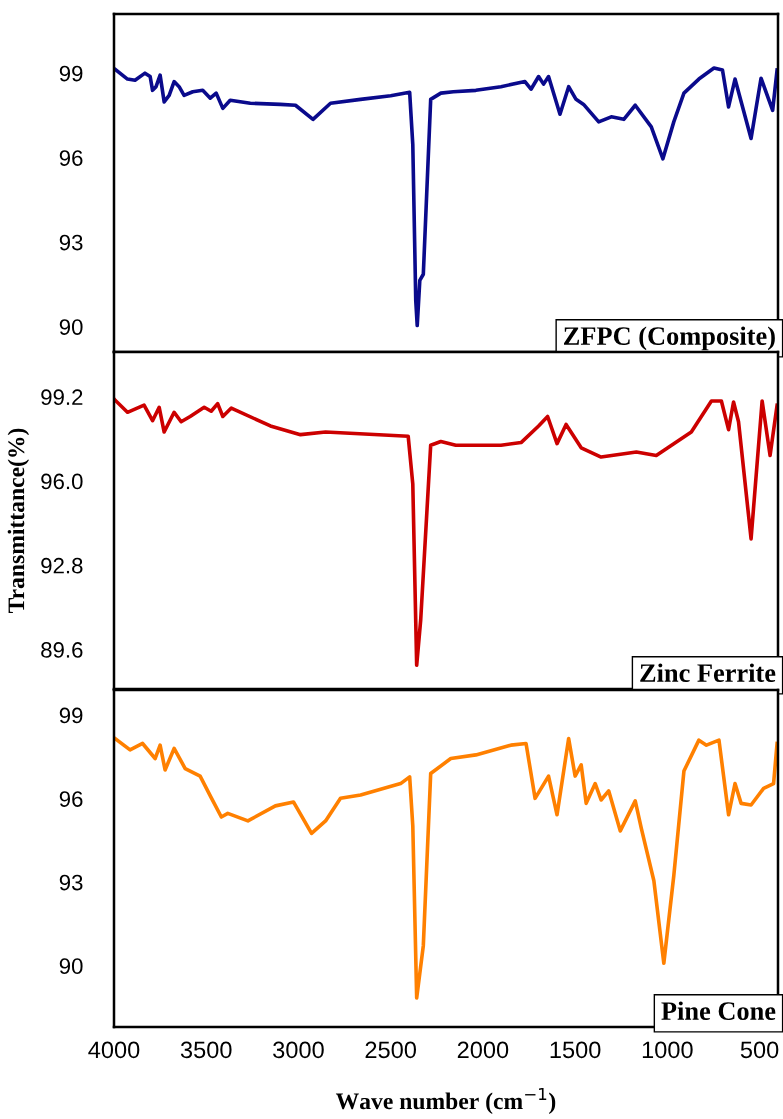 This screenshot has width=783, height=1119. I want to click on y-tick-label: 99.2, so click(62, 397).